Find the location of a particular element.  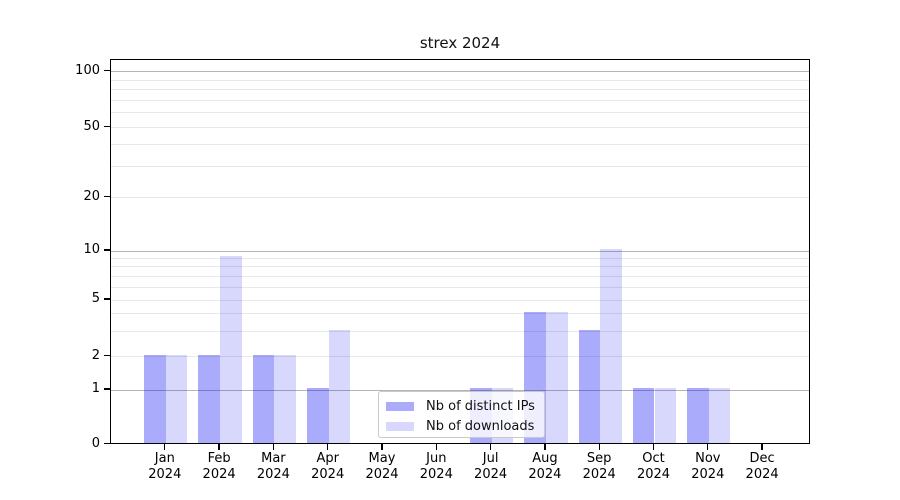

legend-swatch-distinct-ips is located at coordinates (400, 406).